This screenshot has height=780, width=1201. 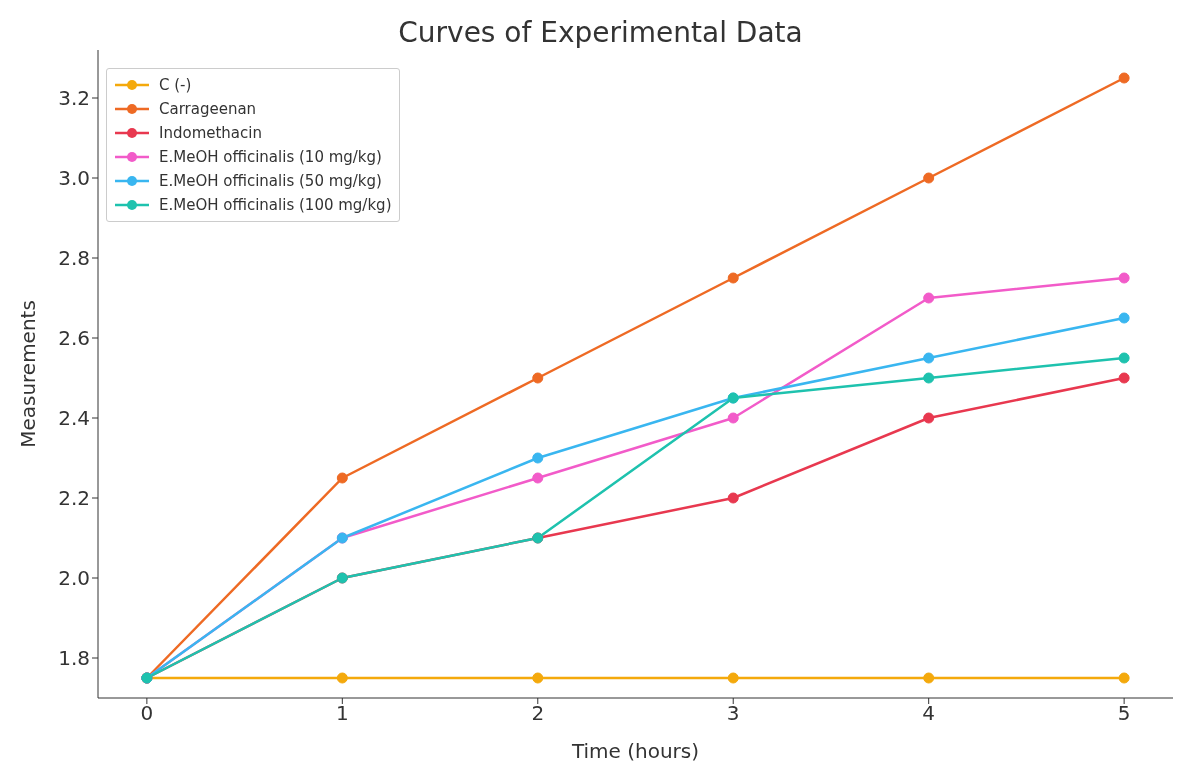 I want to click on x-tick-label: 0, so click(x=147, y=713).